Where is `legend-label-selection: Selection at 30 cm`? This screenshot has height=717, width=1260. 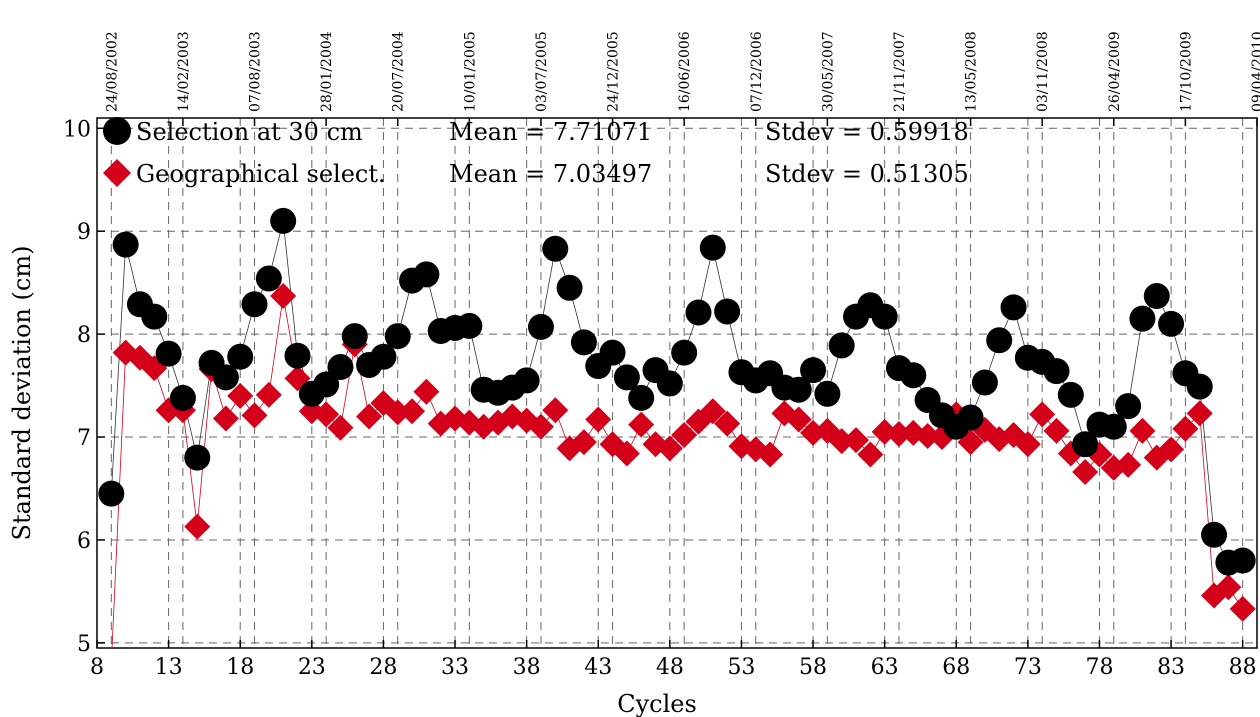
legend-label-selection: Selection at 30 cm is located at coordinates (249, 132).